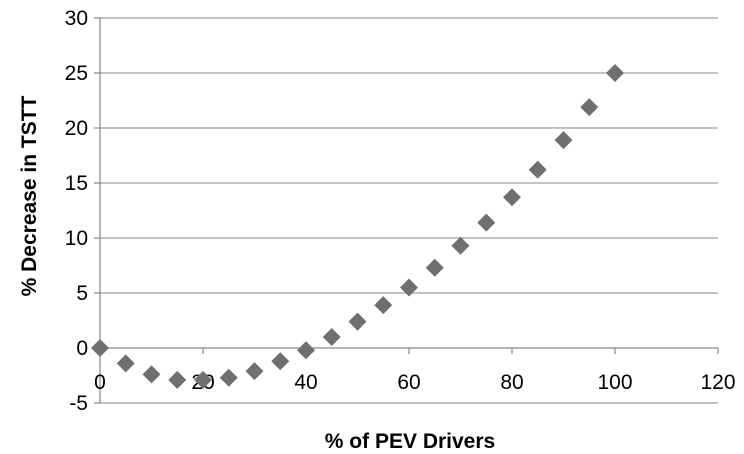 The image size is (744, 454). Describe the element at coordinates (305, 382) in the screenshot. I see `x-tick-label: 40` at that location.